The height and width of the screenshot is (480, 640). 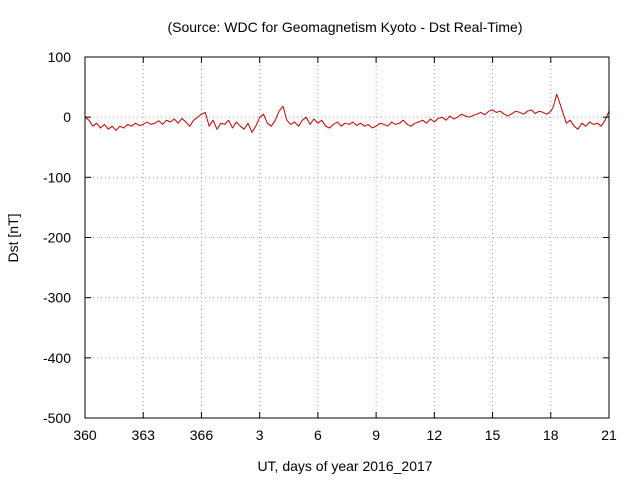 What do you see at coordinates (85, 435) in the screenshot?
I see `x-tick-label: 360` at bounding box center [85, 435].